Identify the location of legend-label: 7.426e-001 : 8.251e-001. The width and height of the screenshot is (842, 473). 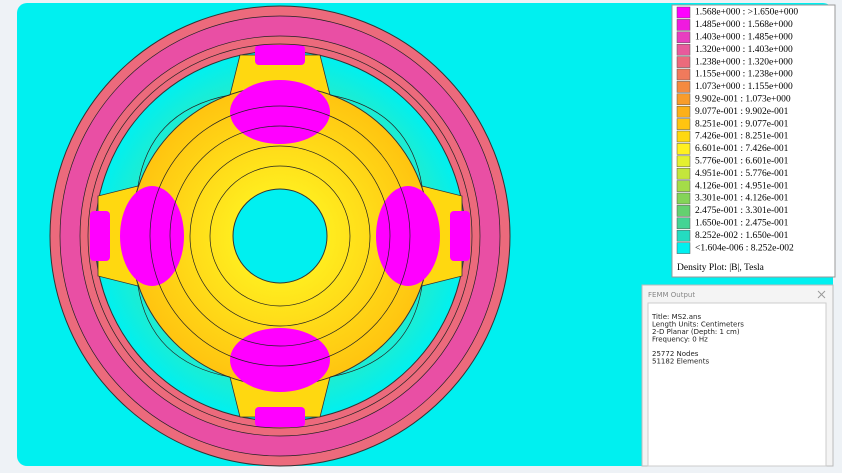
(742, 137).